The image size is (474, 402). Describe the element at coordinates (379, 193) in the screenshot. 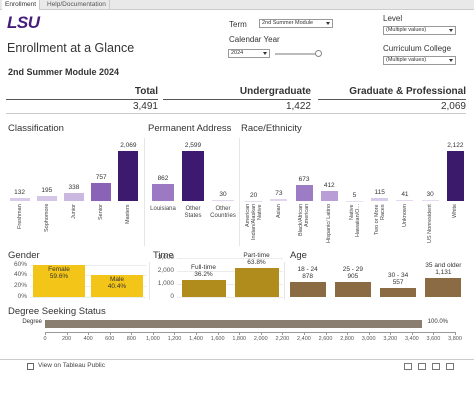

I see `value-label: 115` at that location.